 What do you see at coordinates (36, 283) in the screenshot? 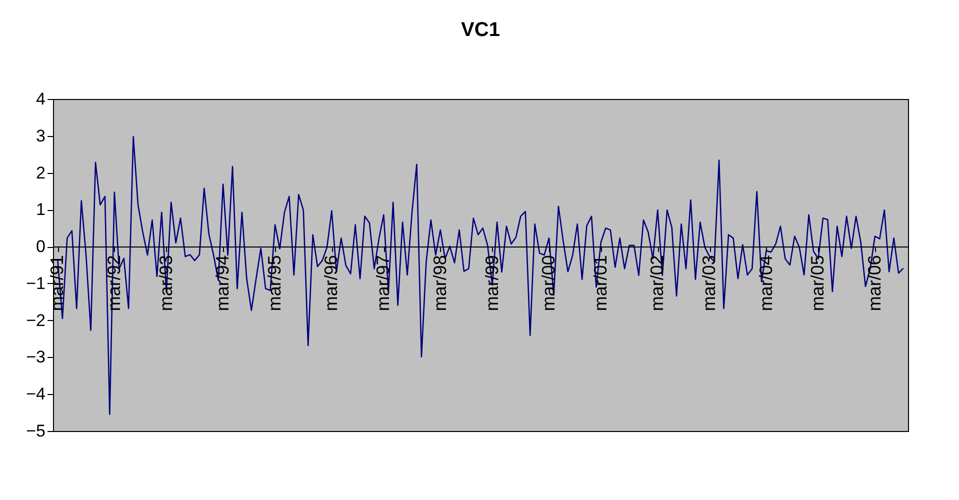
I see `y-tick-label: −1` at bounding box center [36, 283].